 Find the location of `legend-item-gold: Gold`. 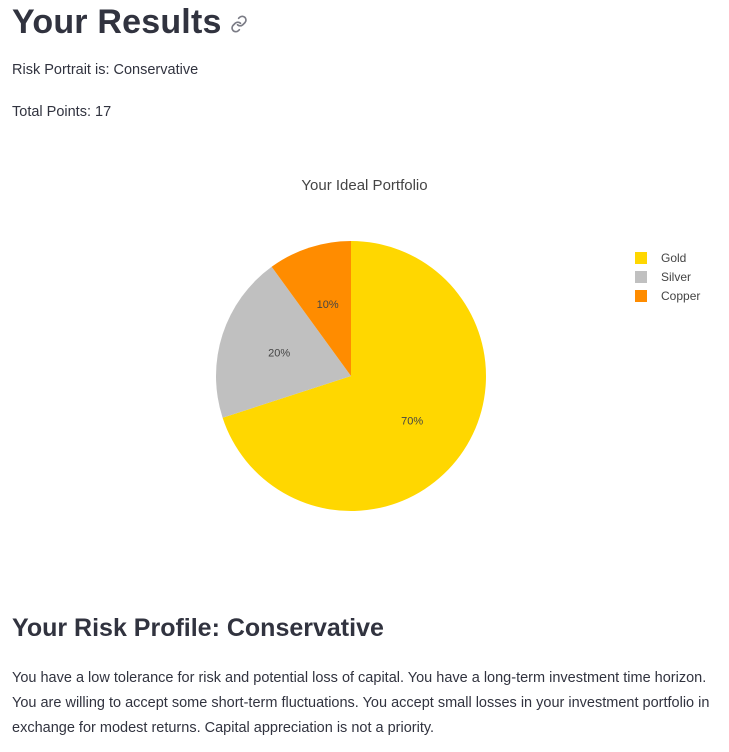

legend-item-gold: Gold is located at coordinates (667, 257).